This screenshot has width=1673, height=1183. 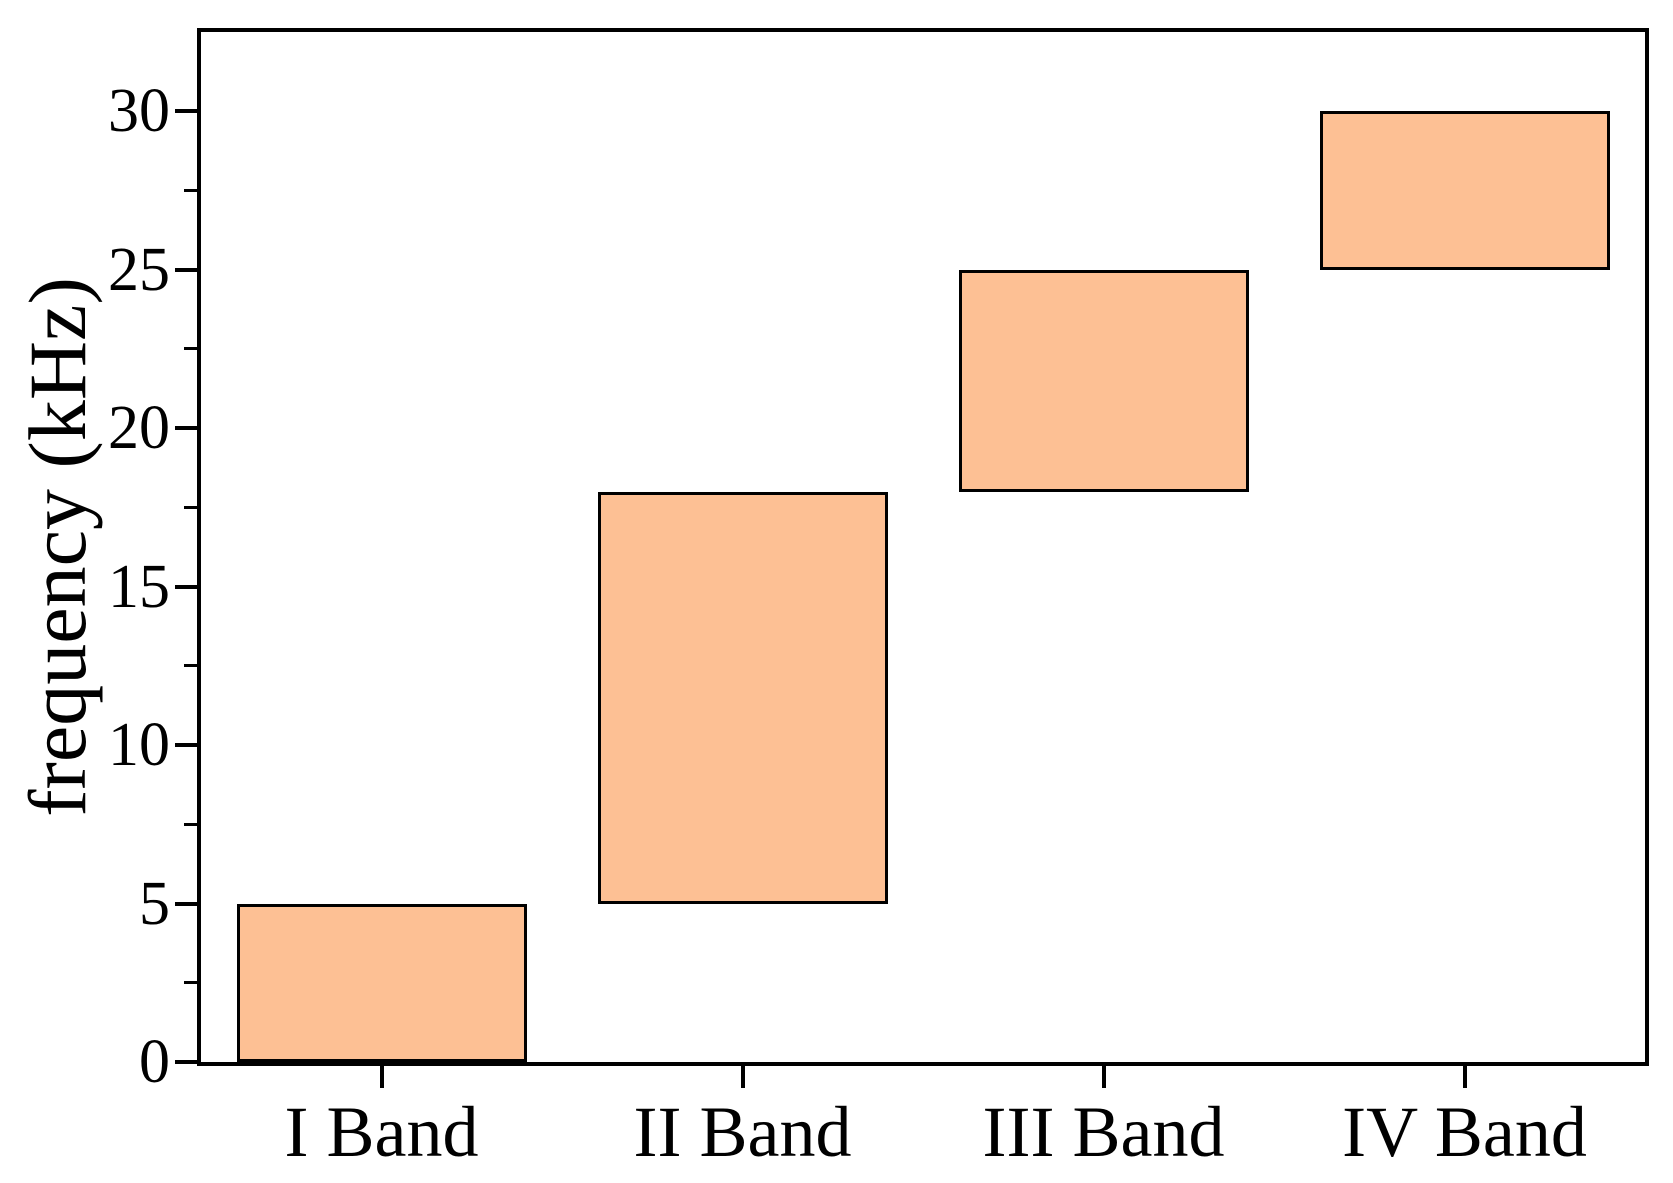 What do you see at coordinates (742, 1132) in the screenshot?
I see `x-axis-tick-label-ii-band: II Band` at bounding box center [742, 1132].